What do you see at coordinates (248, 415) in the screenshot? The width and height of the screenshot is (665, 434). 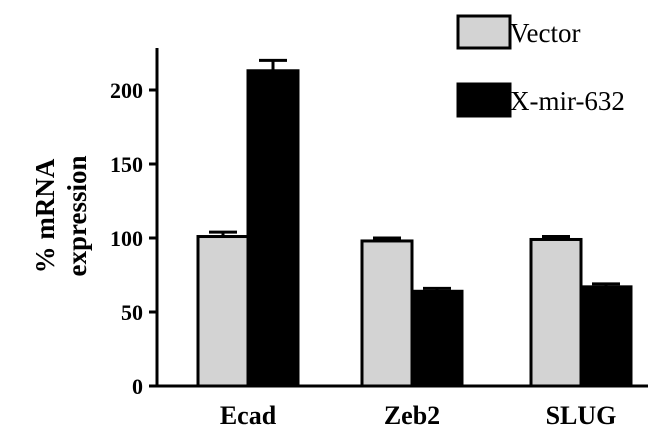 I see `x-category-label: Ecad` at bounding box center [248, 415].